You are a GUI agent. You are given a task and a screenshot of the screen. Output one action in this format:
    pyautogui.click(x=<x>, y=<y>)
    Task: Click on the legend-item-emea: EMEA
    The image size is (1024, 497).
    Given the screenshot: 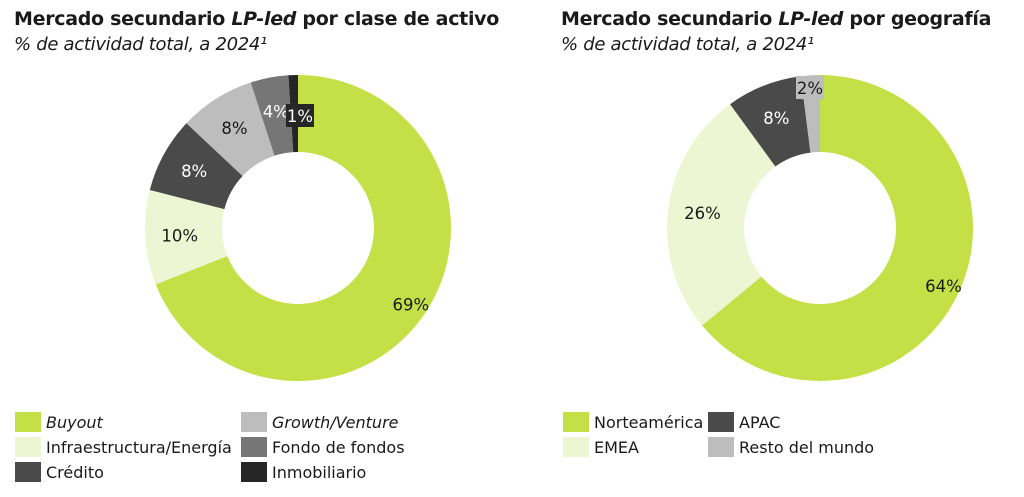 What is the action you would take?
    pyautogui.click(x=601, y=447)
    